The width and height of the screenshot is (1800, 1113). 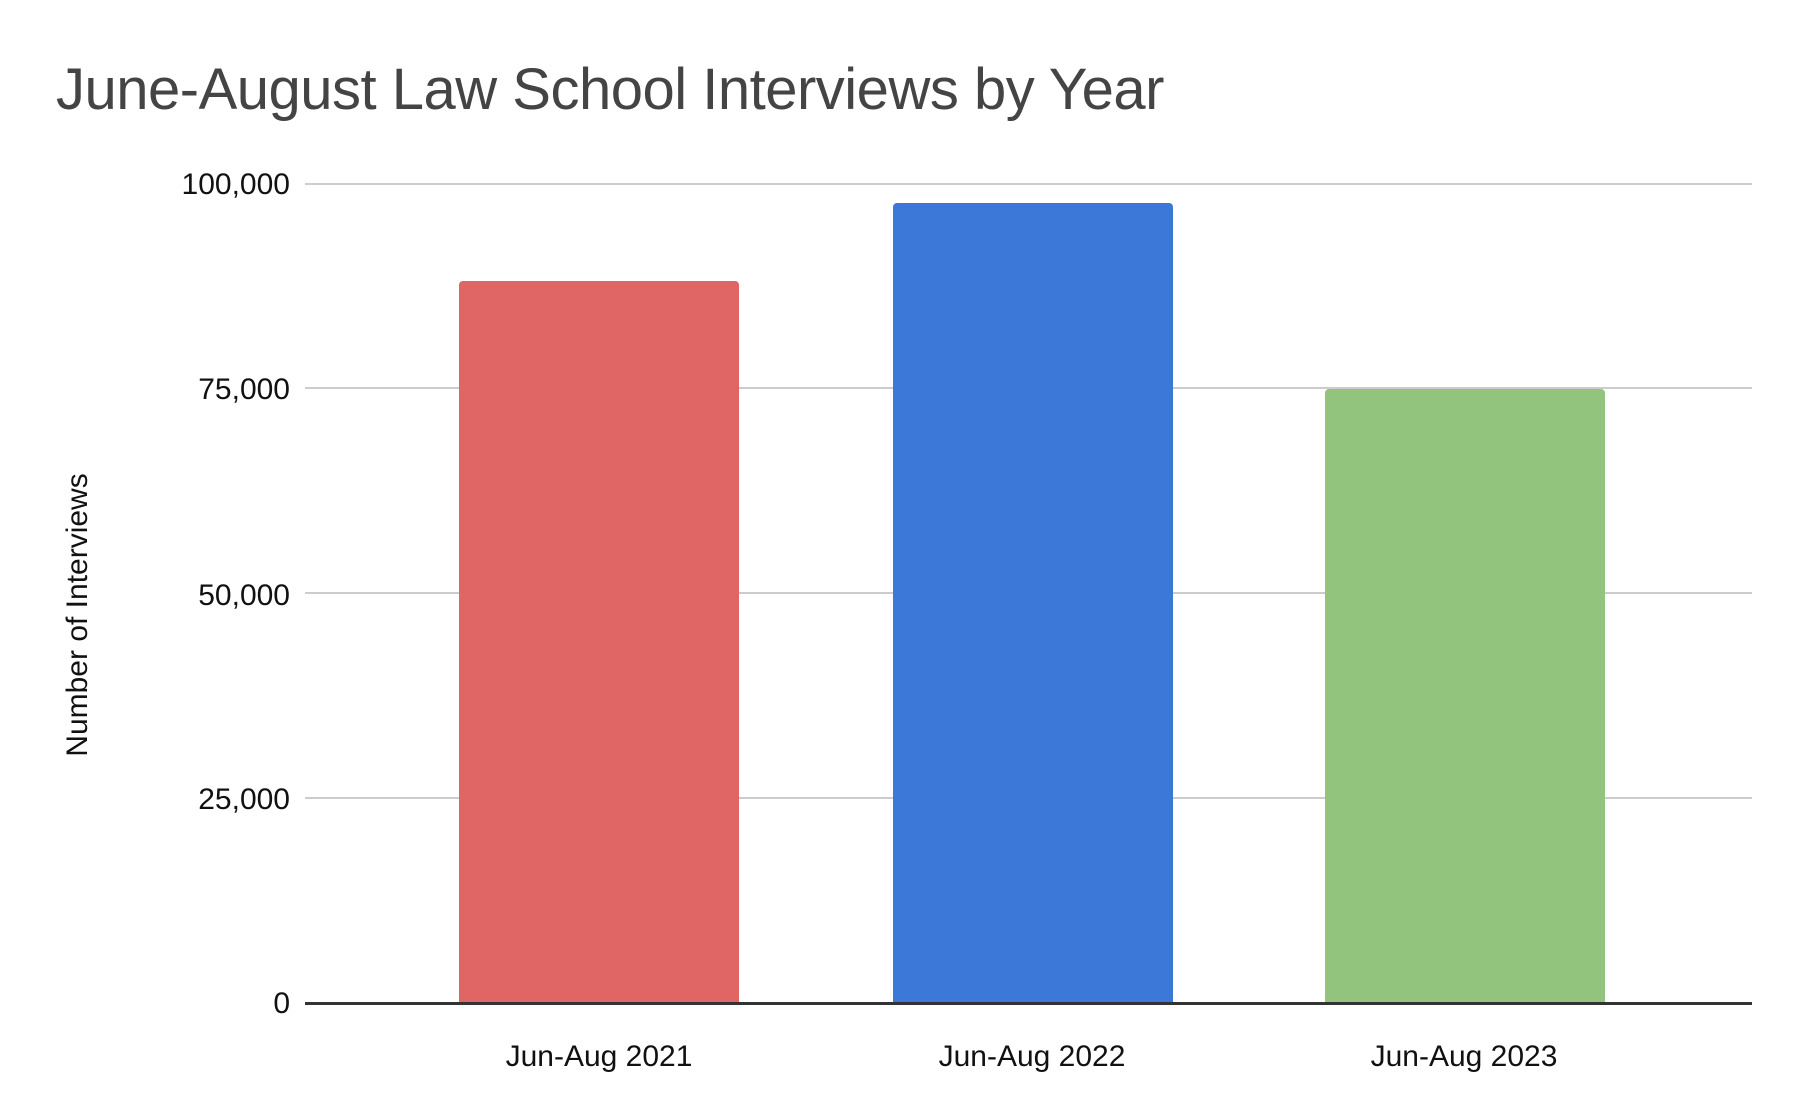 What do you see at coordinates (281, 1003) in the screenshot?
I see `y-tick-0: 0` at bounding box center [281, 1003].